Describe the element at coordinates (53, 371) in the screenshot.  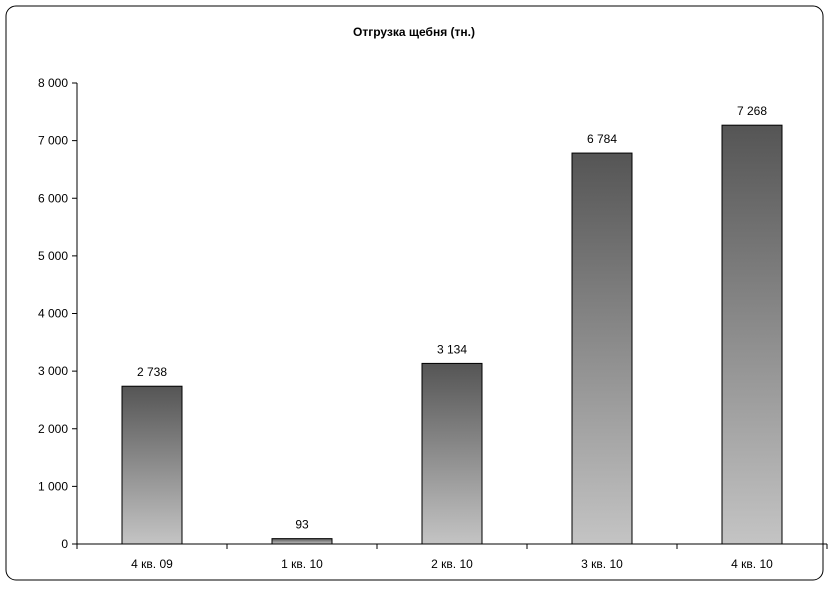
I see `y-tick-label: 3 000` at that location.